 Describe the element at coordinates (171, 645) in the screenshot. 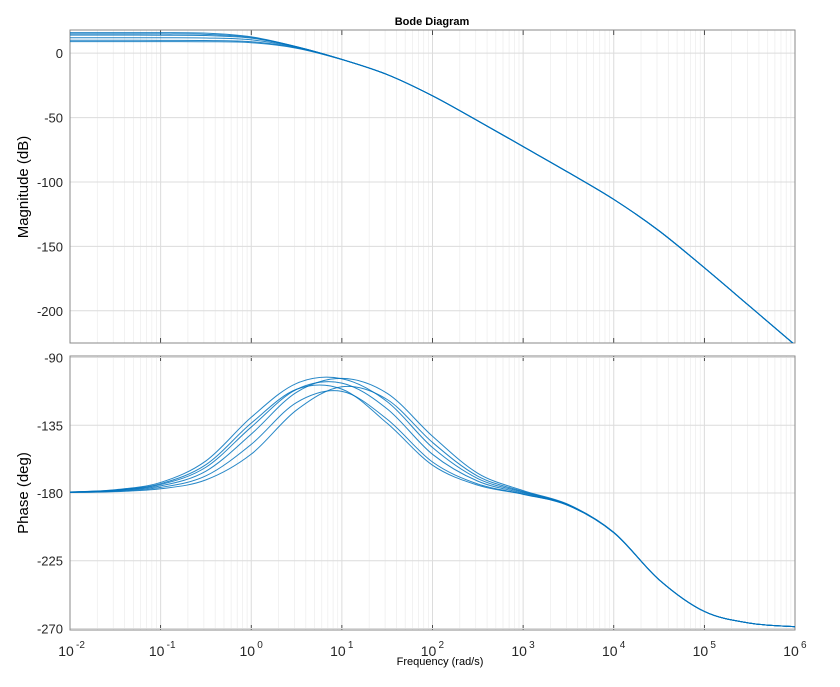

I see `x-tick-exponent: -1` at that location.